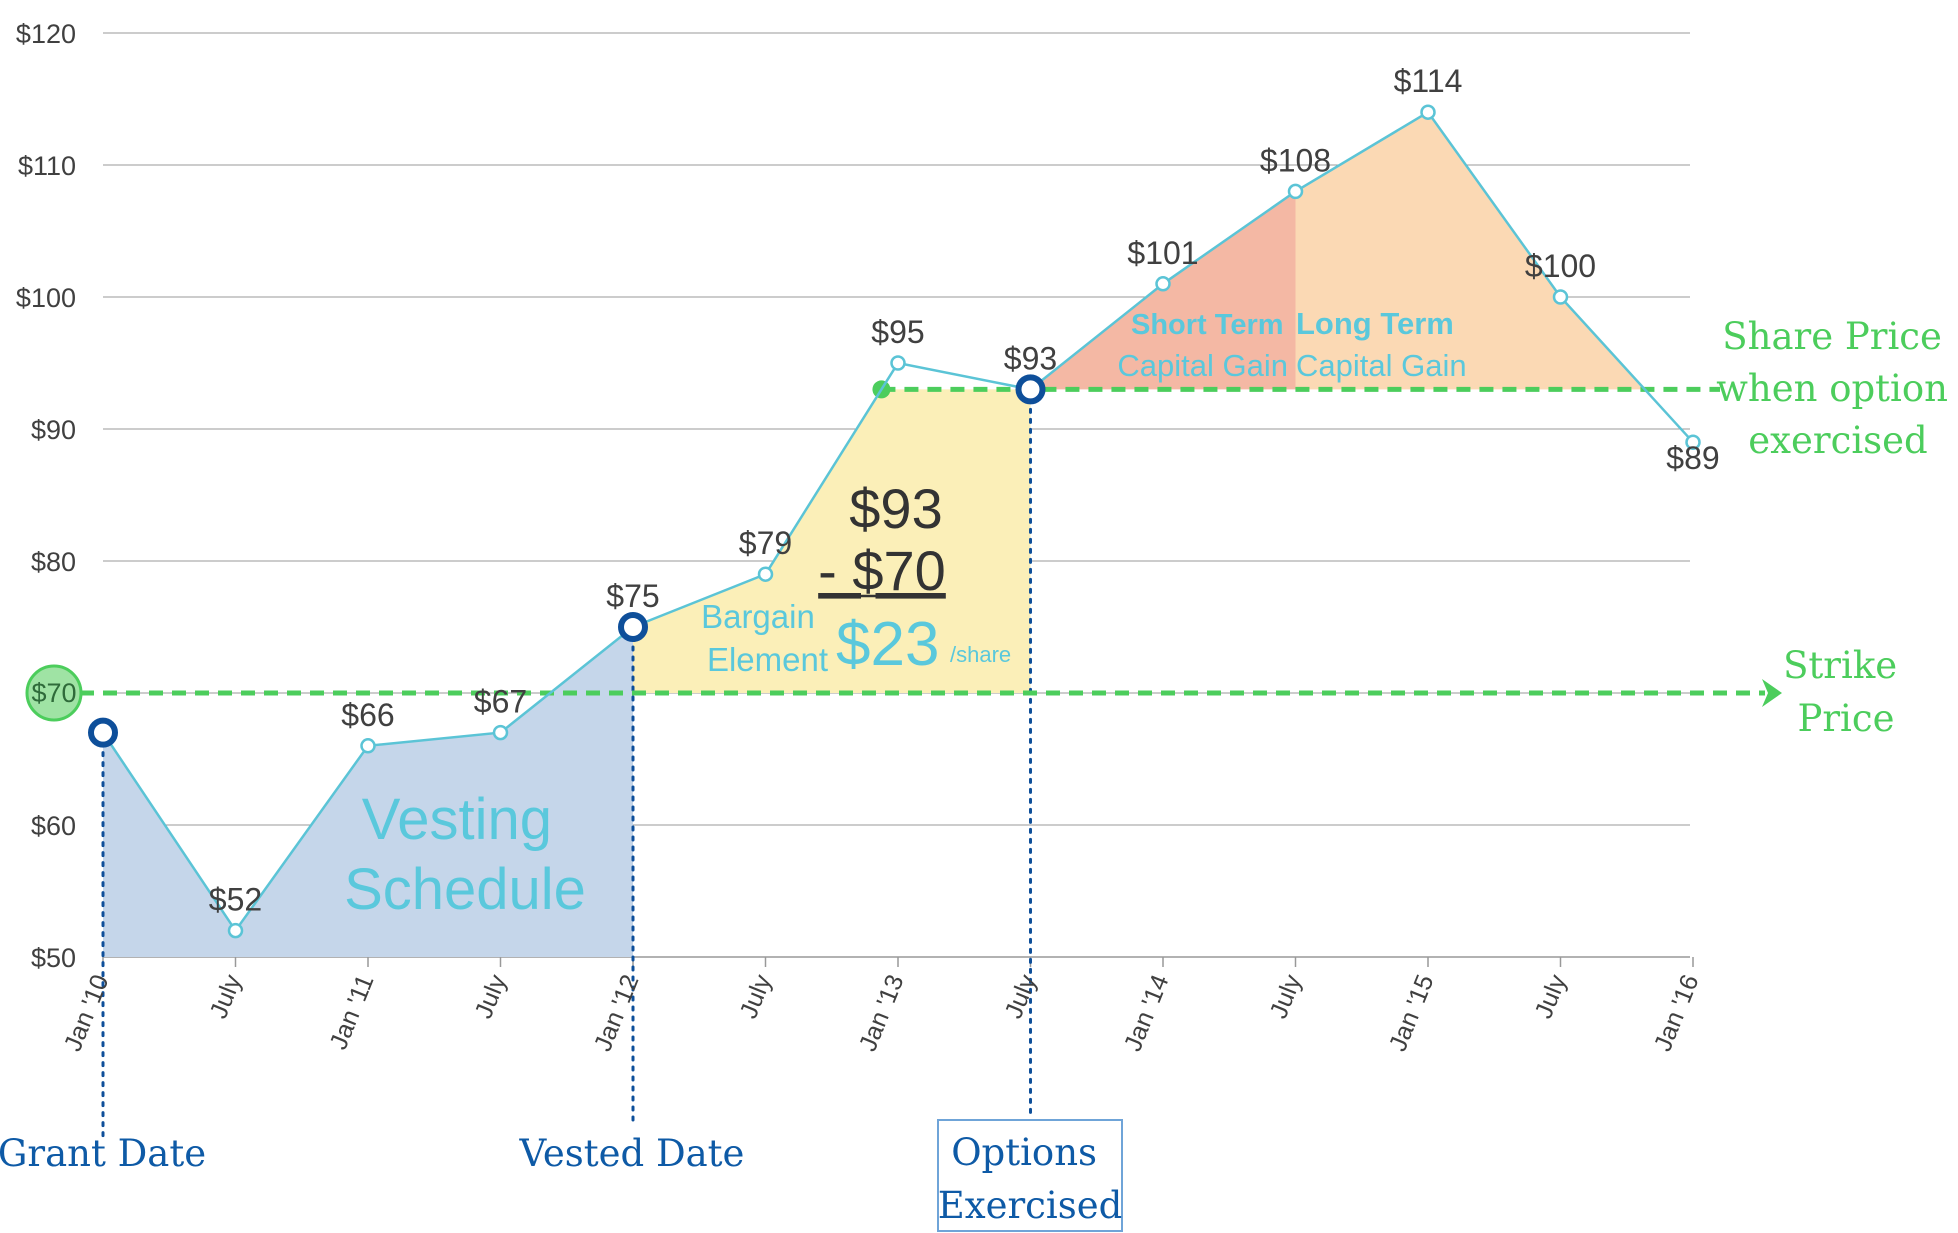 The width and height of the screenshot is (1958, 1233). I want to click on data-label: $114, so click(1428, 81).